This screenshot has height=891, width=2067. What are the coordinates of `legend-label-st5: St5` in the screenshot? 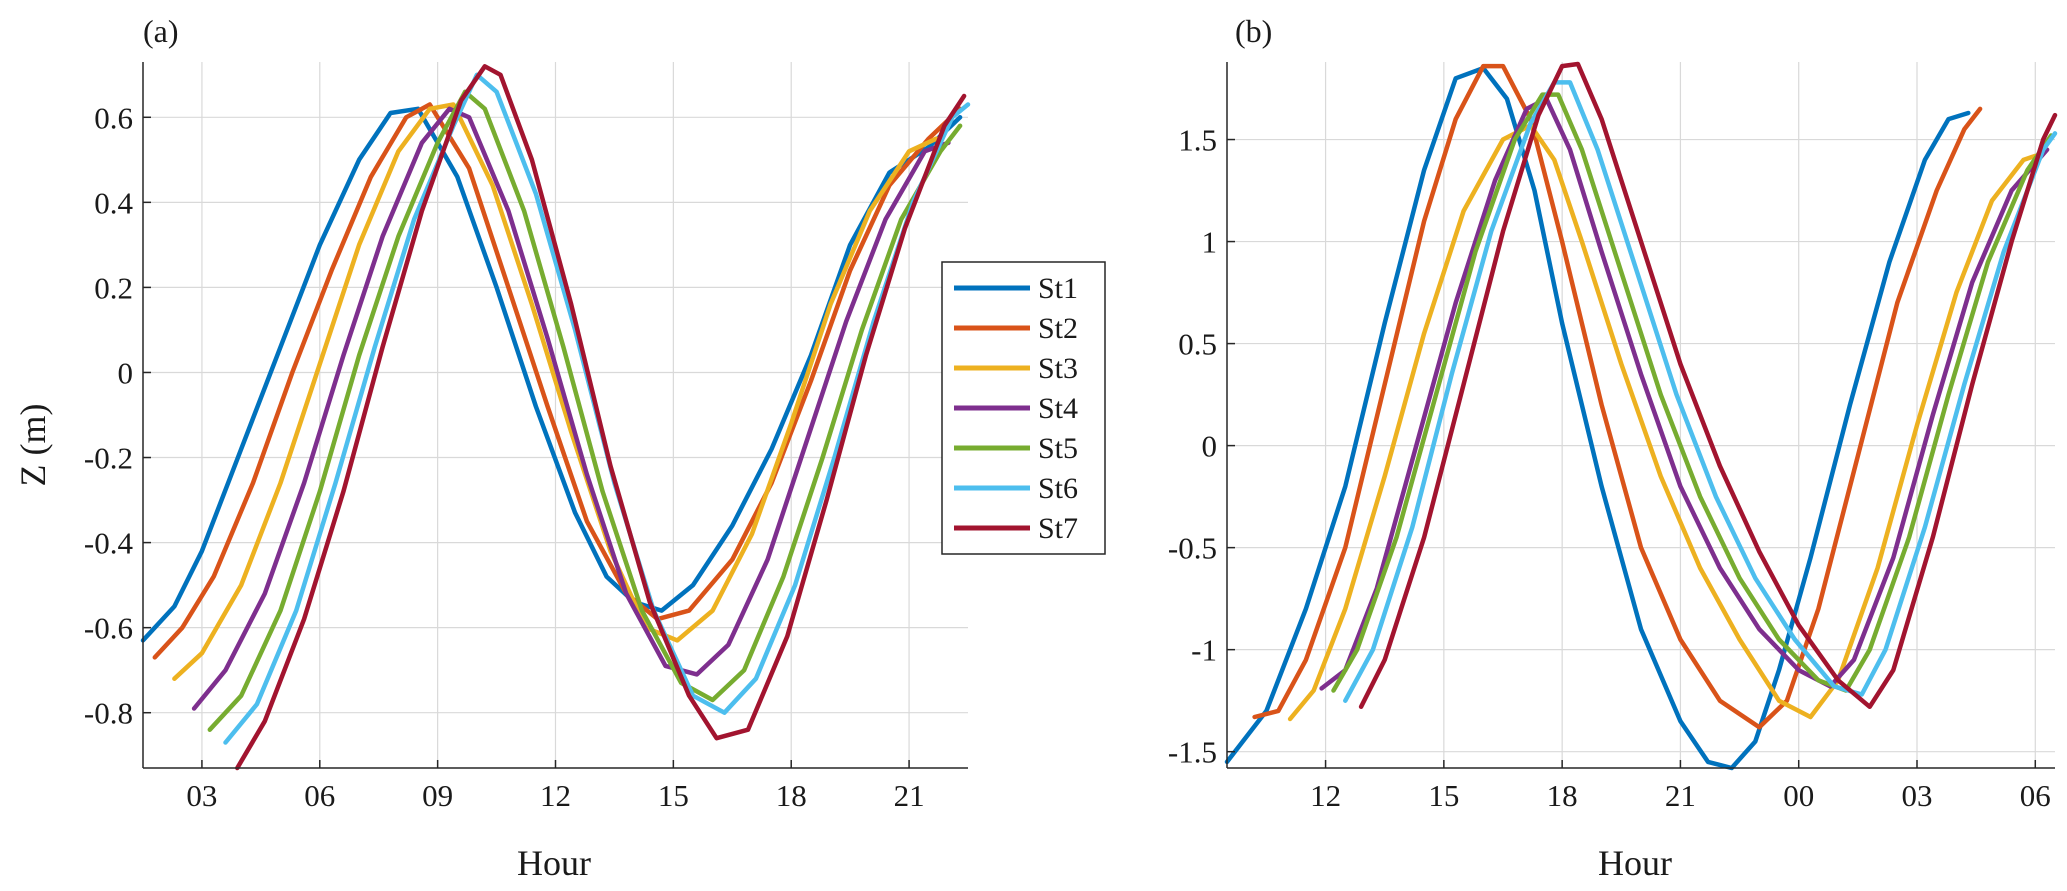 It's located at (1058, 448).